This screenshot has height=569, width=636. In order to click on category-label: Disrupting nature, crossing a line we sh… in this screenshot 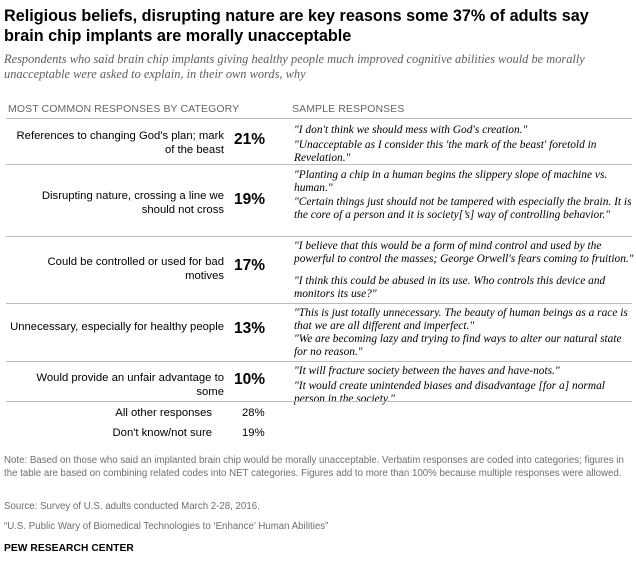, I will do `click(132, 203)`.